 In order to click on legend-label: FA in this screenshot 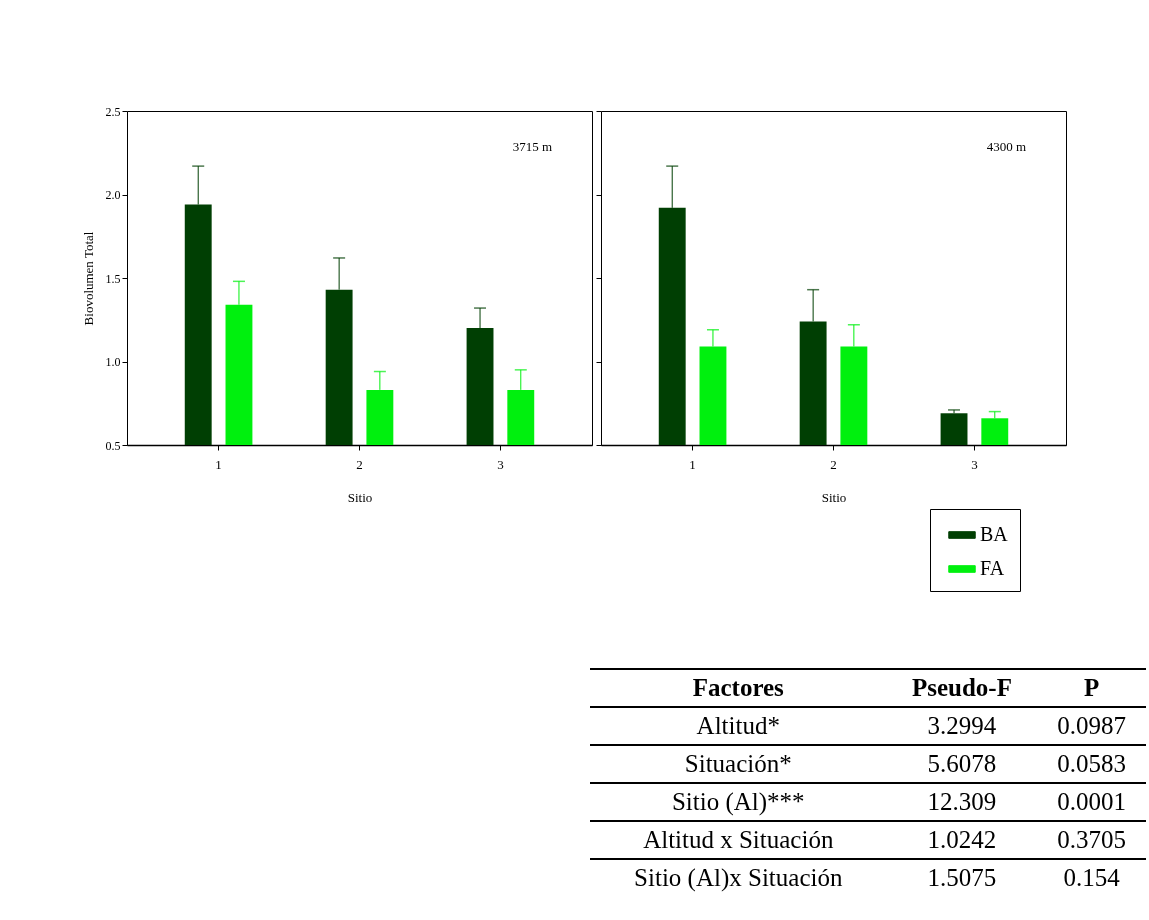, I will do `click(992, 568)`.